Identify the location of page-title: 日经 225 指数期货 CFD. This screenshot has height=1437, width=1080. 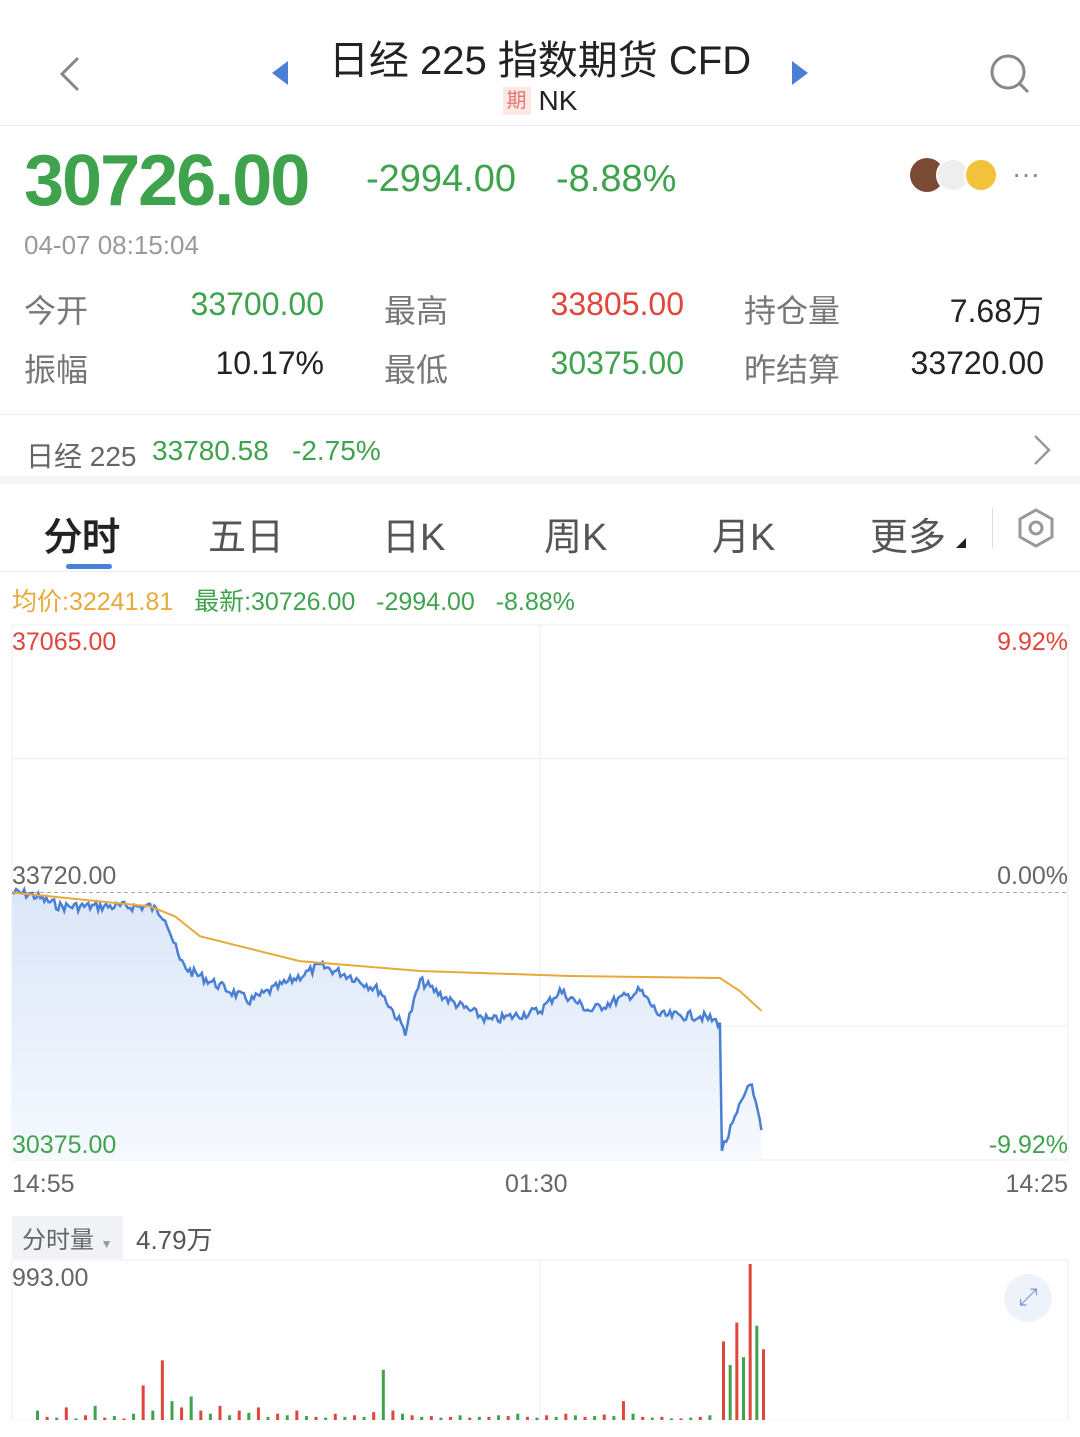
(540, 61).